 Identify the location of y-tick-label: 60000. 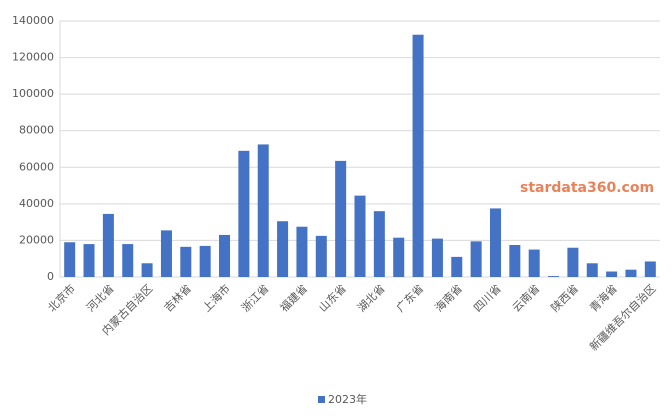
(36, 166).